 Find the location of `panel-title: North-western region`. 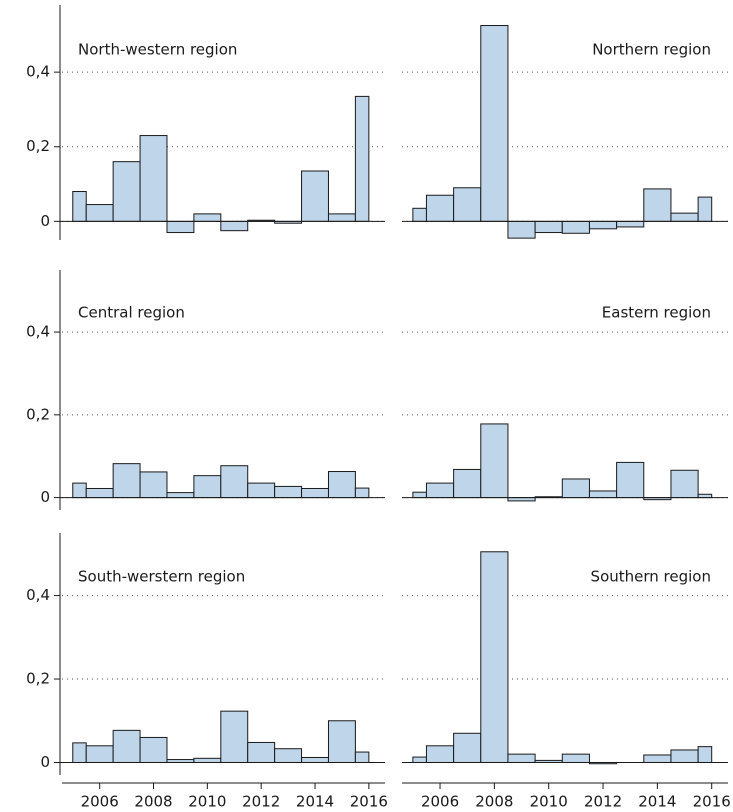

panel-title: North-western region is located at coordinates (157, 50).